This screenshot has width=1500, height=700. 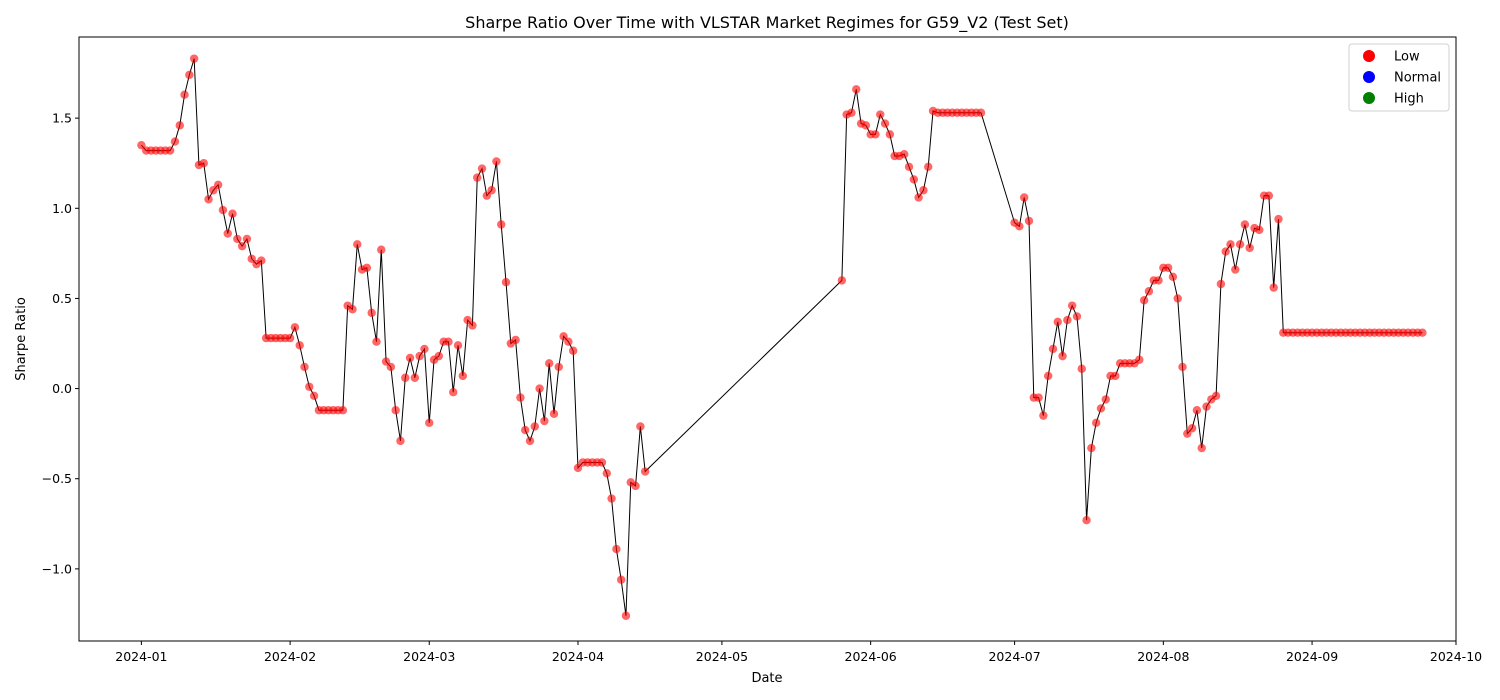 I want to click on y-axis-label: Sharpe Ratio, so click(x=21, y=339).